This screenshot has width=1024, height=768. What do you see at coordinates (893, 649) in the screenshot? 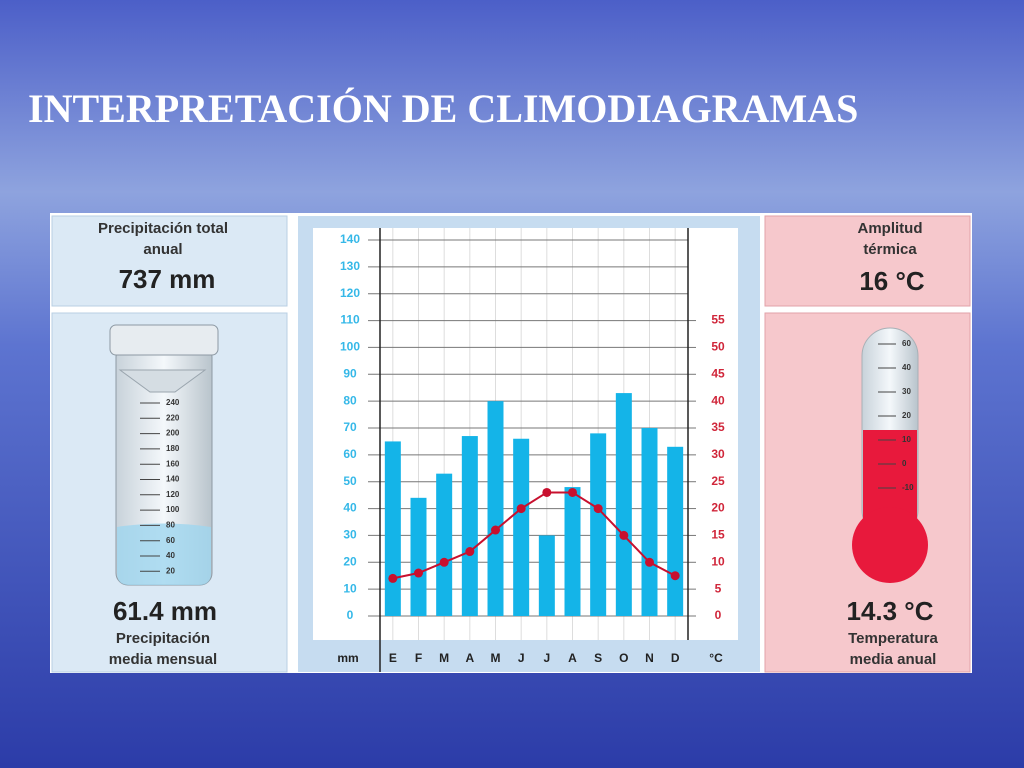
I see `sublabel: Temperatura media anual` at bounding box center [893, 649].